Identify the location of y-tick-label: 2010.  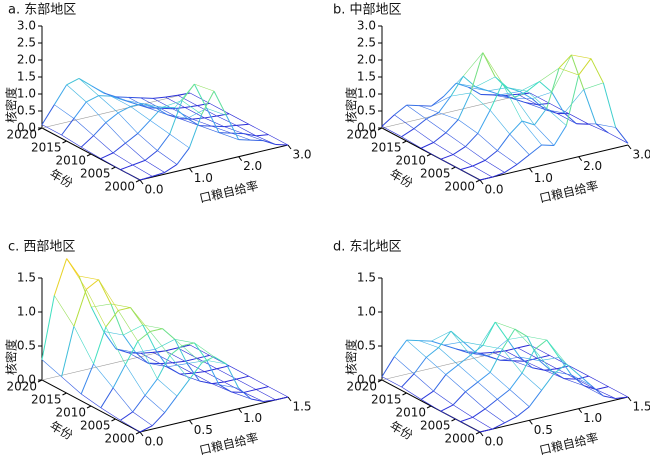
(410, 161).